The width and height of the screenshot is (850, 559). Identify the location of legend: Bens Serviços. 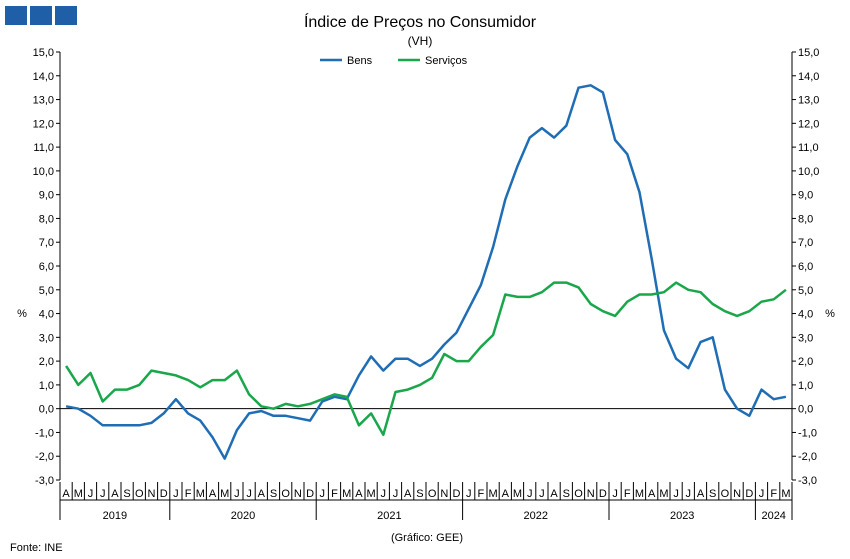
(394, 61).